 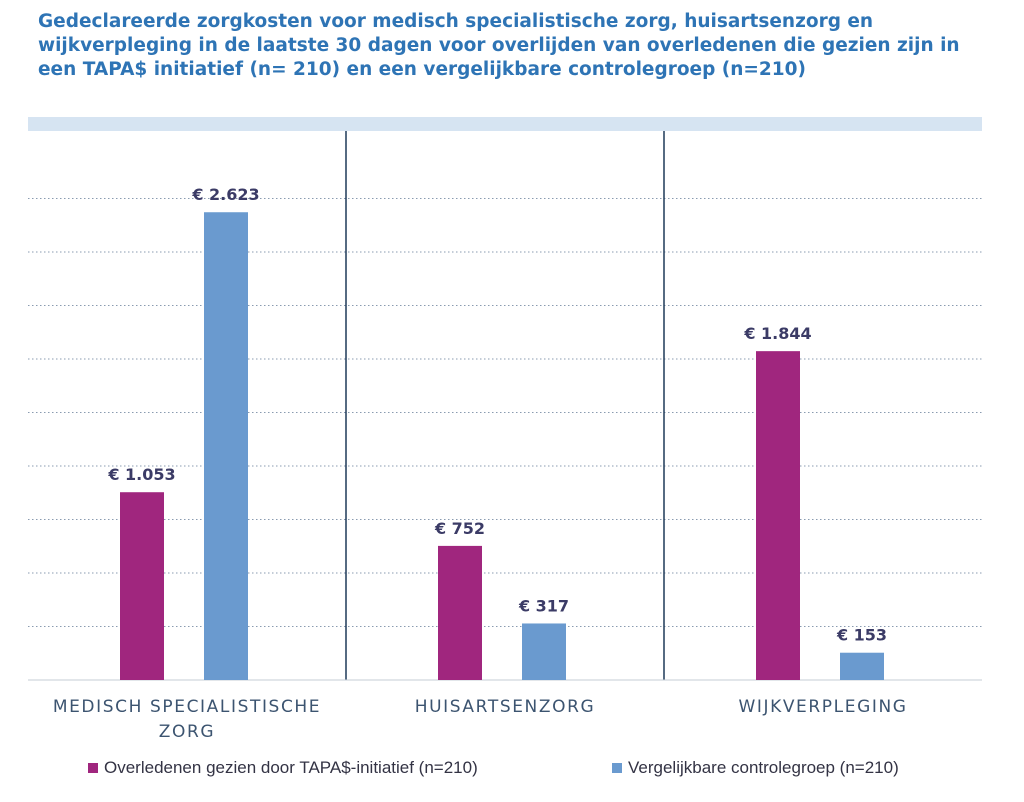 What do you see at coordinates (861, 635) in the screenshot?
I see `data-label-control: € 153` at bounding box center [861, 635].